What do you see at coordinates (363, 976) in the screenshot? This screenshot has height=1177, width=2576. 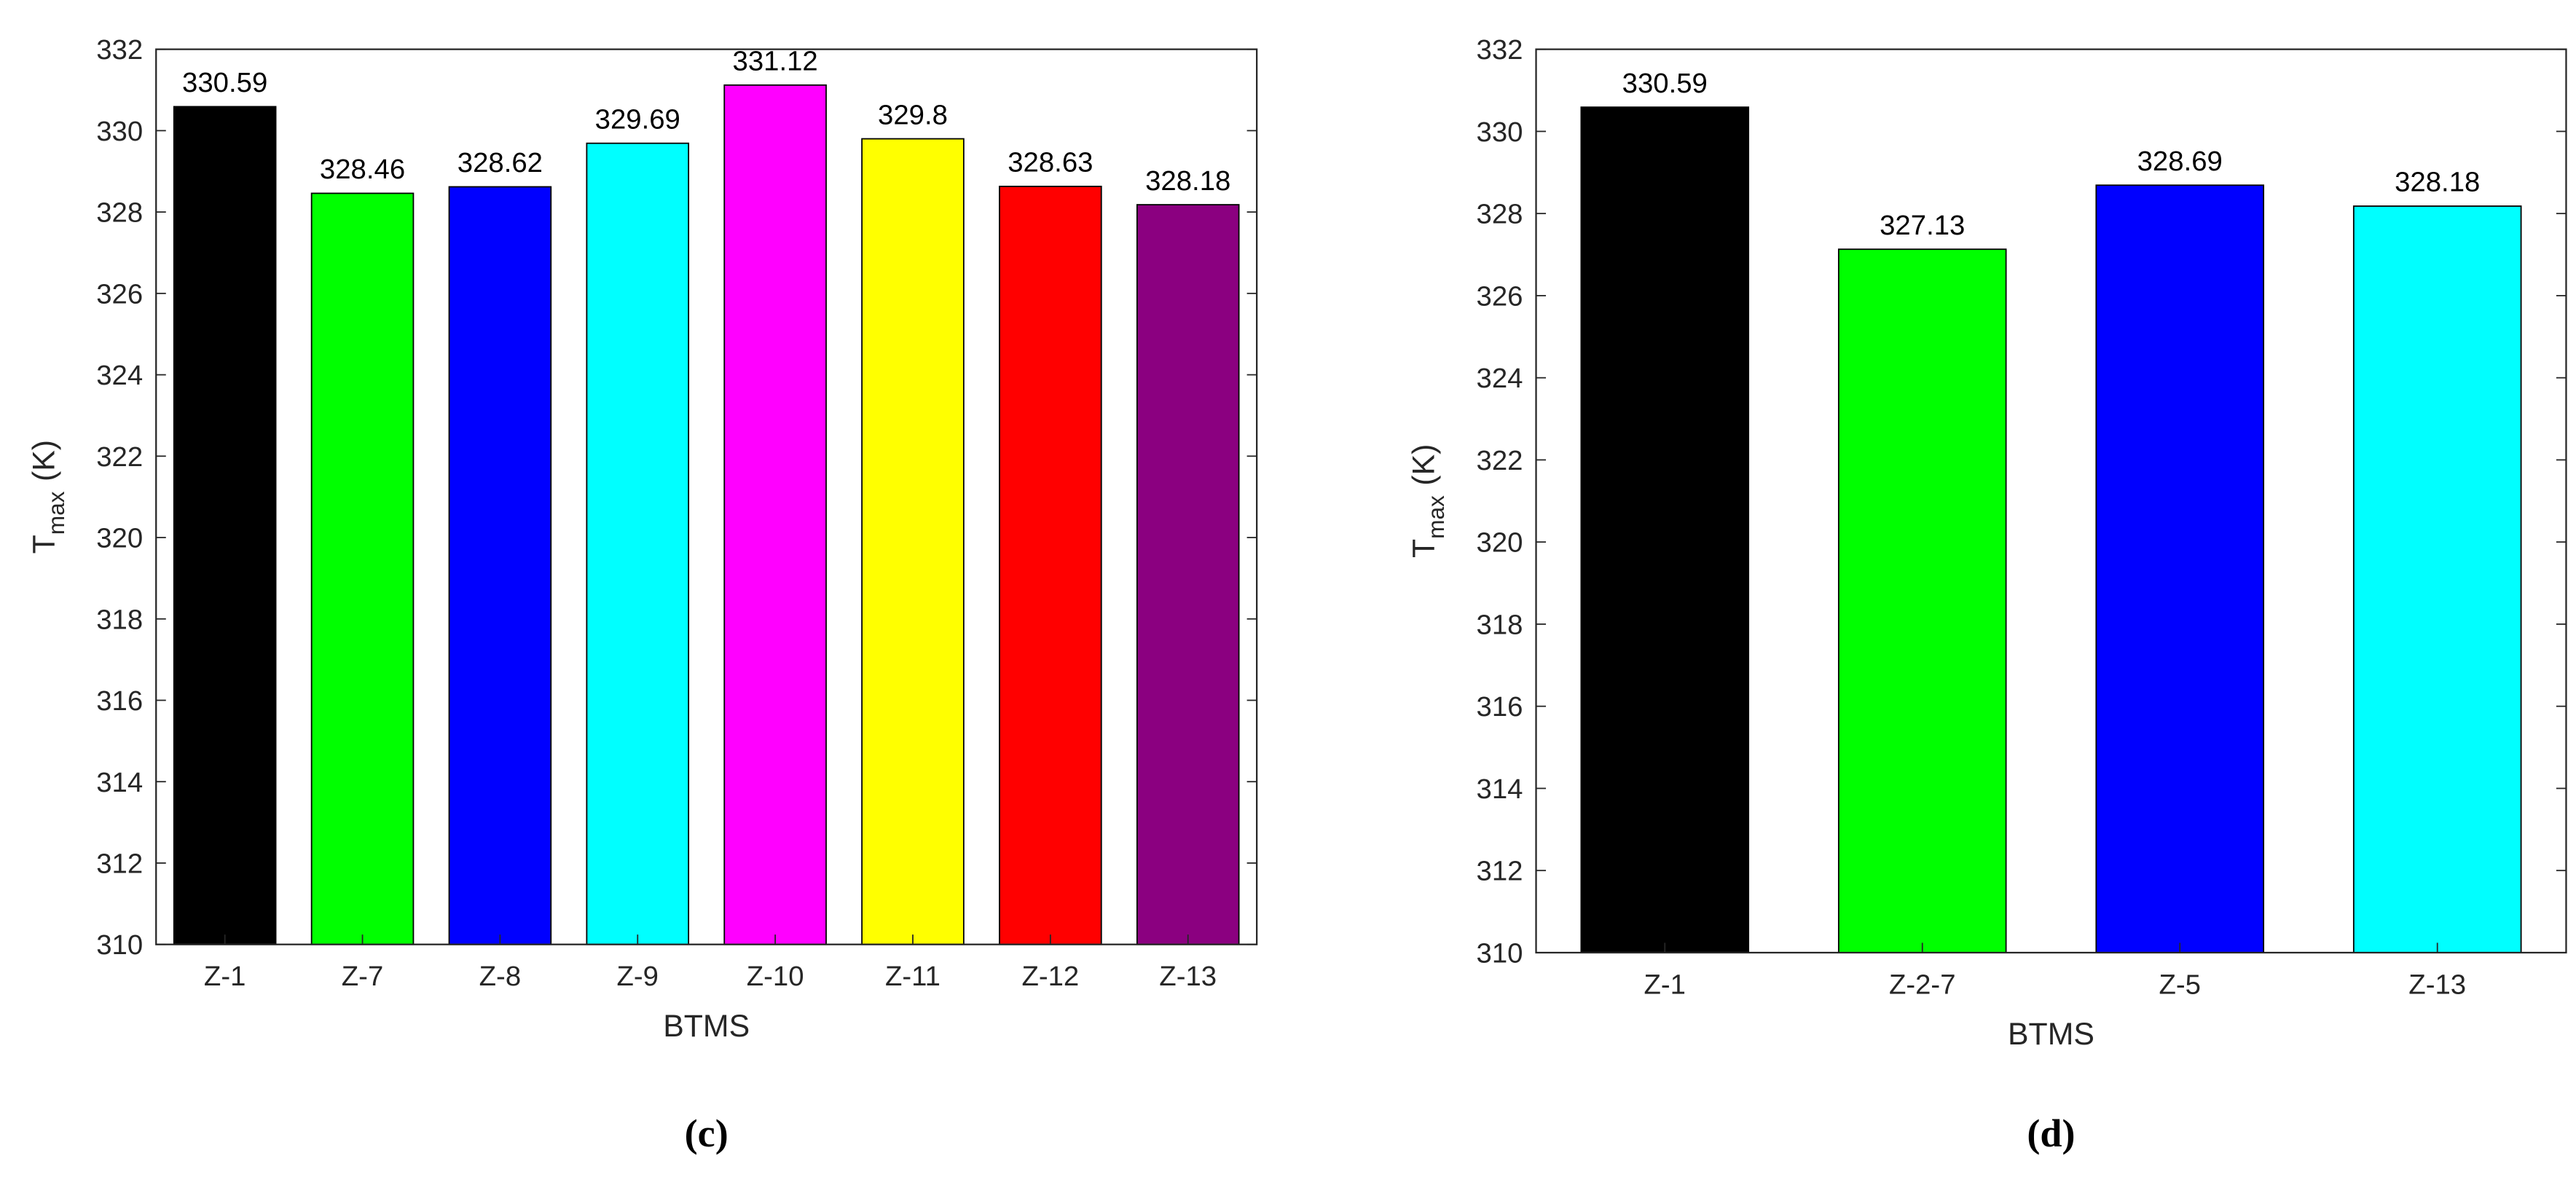 I see `x-tick-label: Z-7` at bounding box center [363, 976].